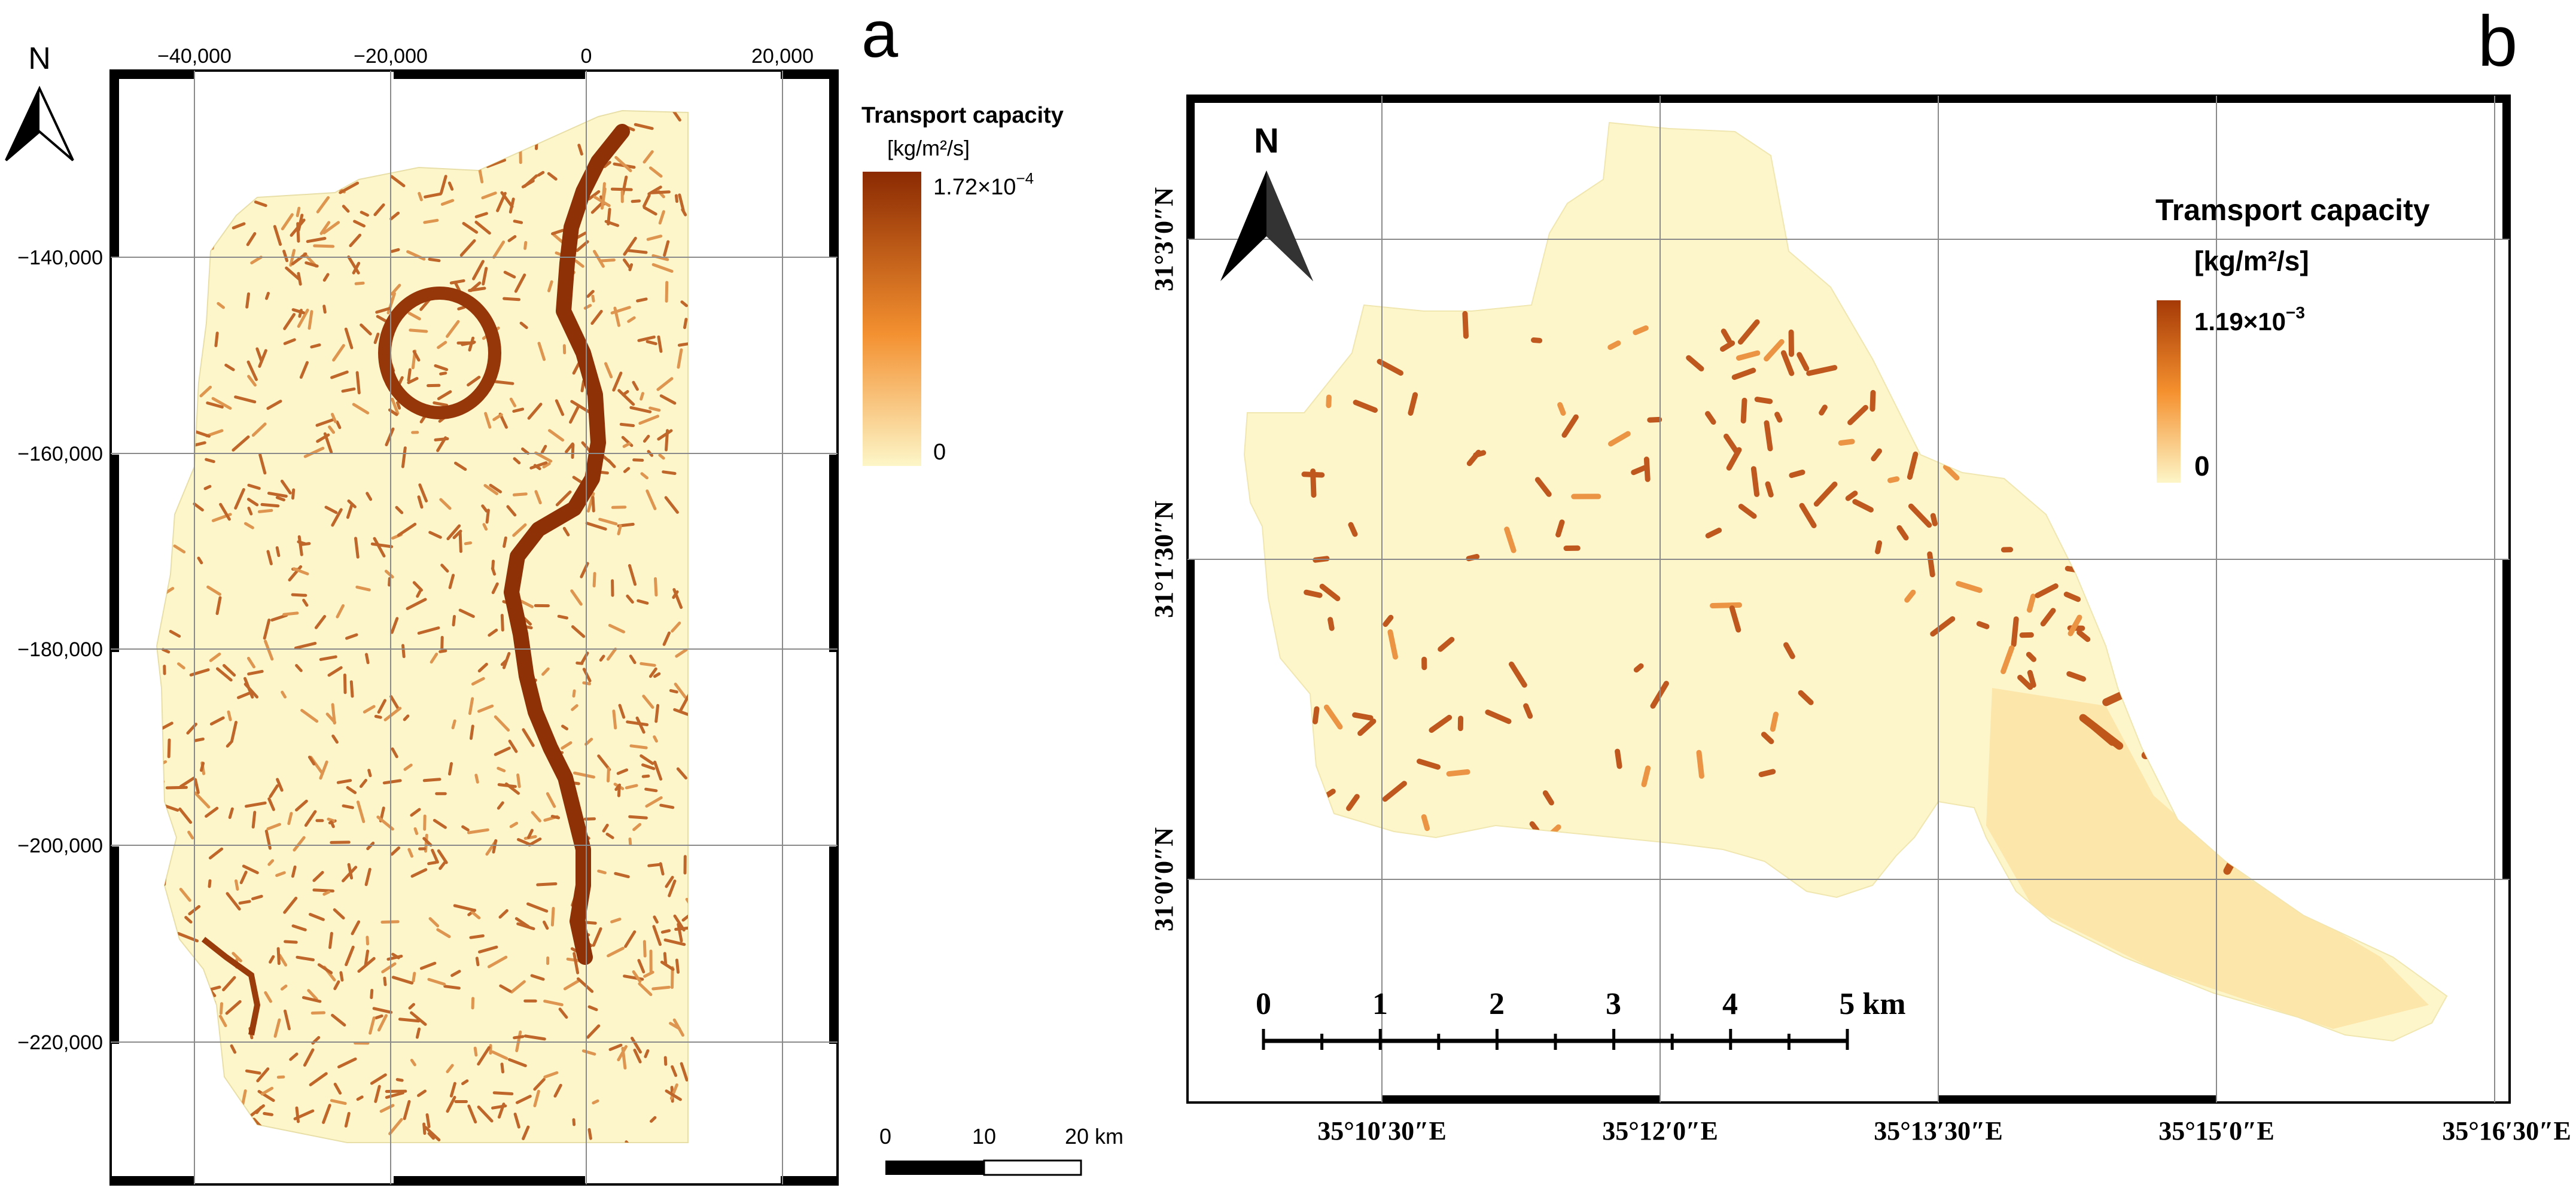  Describe the element at coordinates (39, 58) in the screenshot. I see `a-north-label: N` at that location.